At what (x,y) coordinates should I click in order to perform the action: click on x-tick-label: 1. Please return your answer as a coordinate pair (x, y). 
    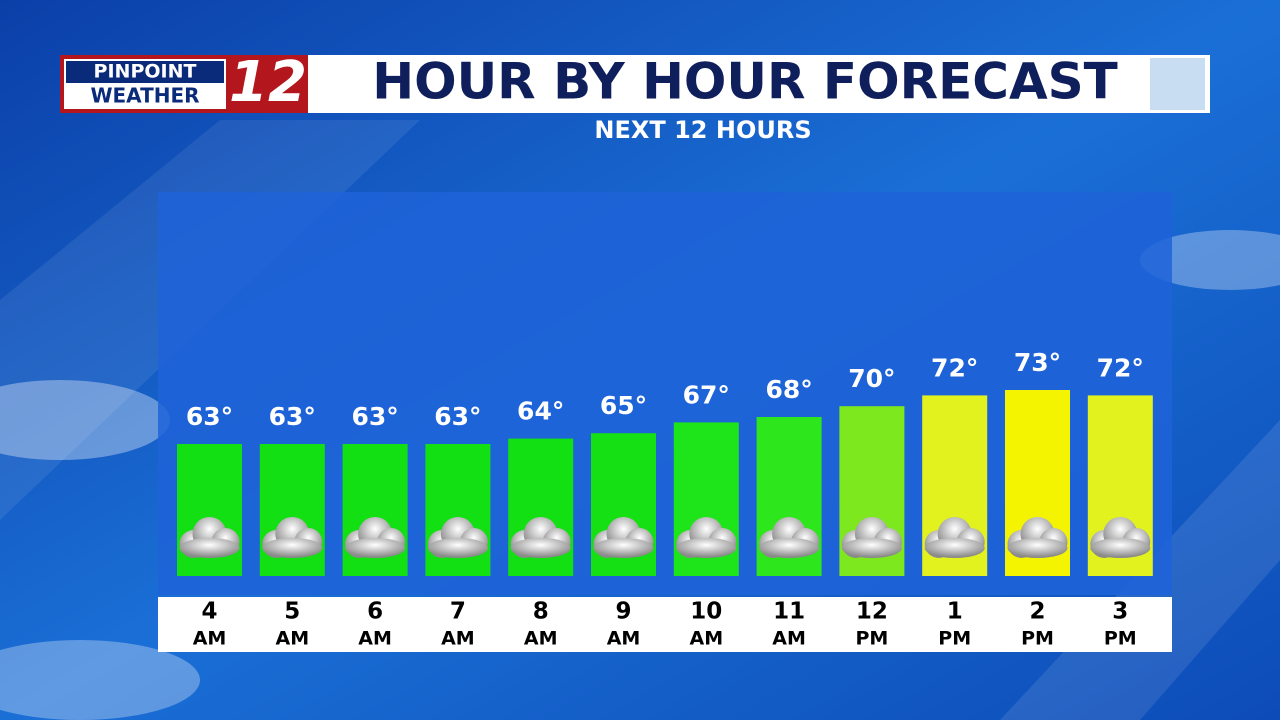
    Looking at the image, I should click on (955, 612).